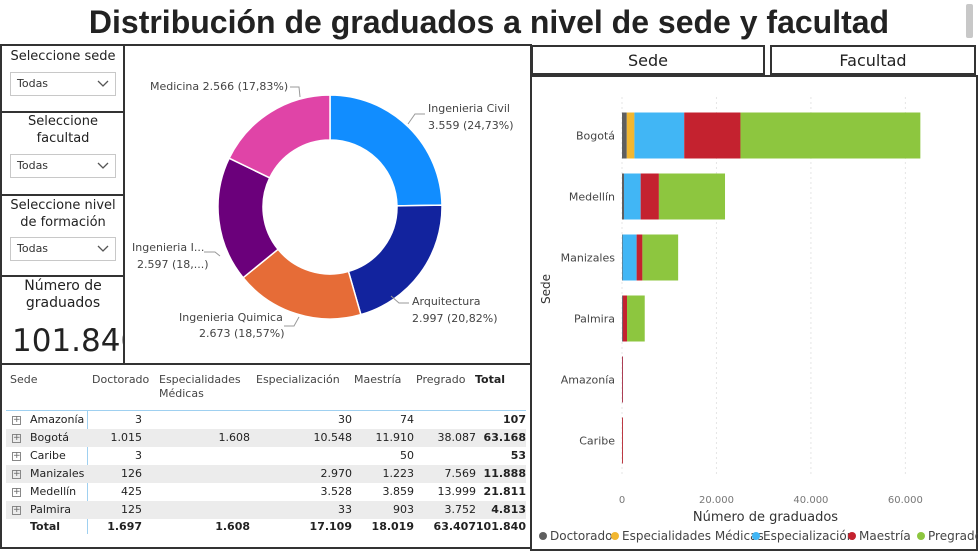 Image resolution: width=978 pixels, height=551 pixels. Describe the element at coordinates (63, 286) in the screenshot. I see `kpi-label-1: Número de` at that location.